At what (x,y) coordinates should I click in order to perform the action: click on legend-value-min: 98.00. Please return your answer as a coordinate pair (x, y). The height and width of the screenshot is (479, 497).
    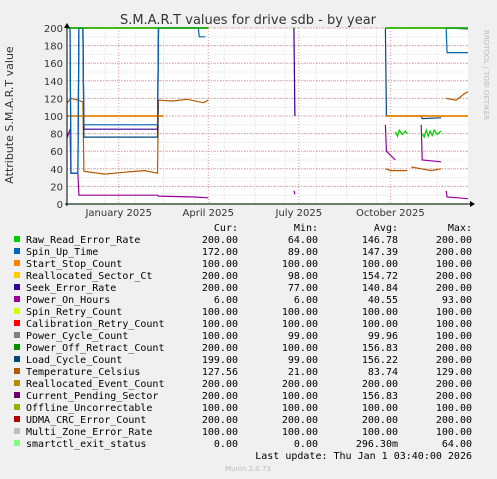
    Looking at the image, I should click on (303, 276).